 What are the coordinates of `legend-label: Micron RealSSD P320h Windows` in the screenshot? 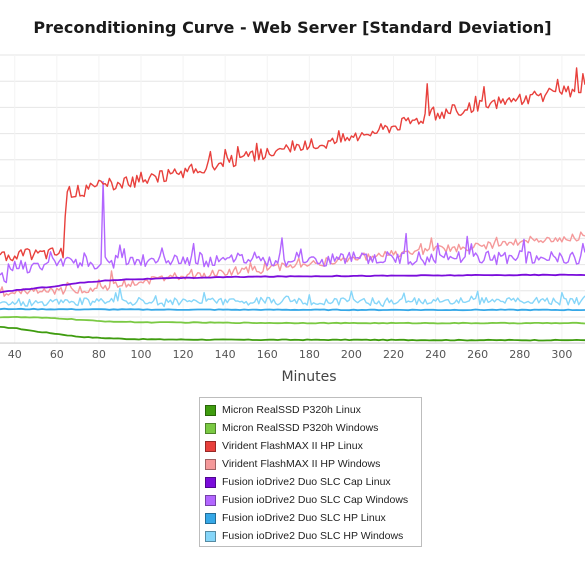 It's located at (300, 428).